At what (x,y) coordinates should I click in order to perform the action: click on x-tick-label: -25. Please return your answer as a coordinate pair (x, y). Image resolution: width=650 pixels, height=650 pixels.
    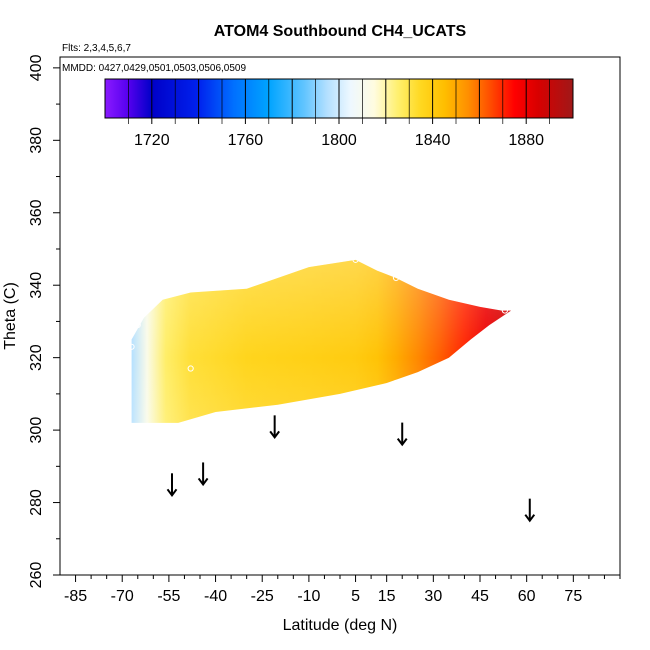
    Looking at the image, I should click on (262, 596).